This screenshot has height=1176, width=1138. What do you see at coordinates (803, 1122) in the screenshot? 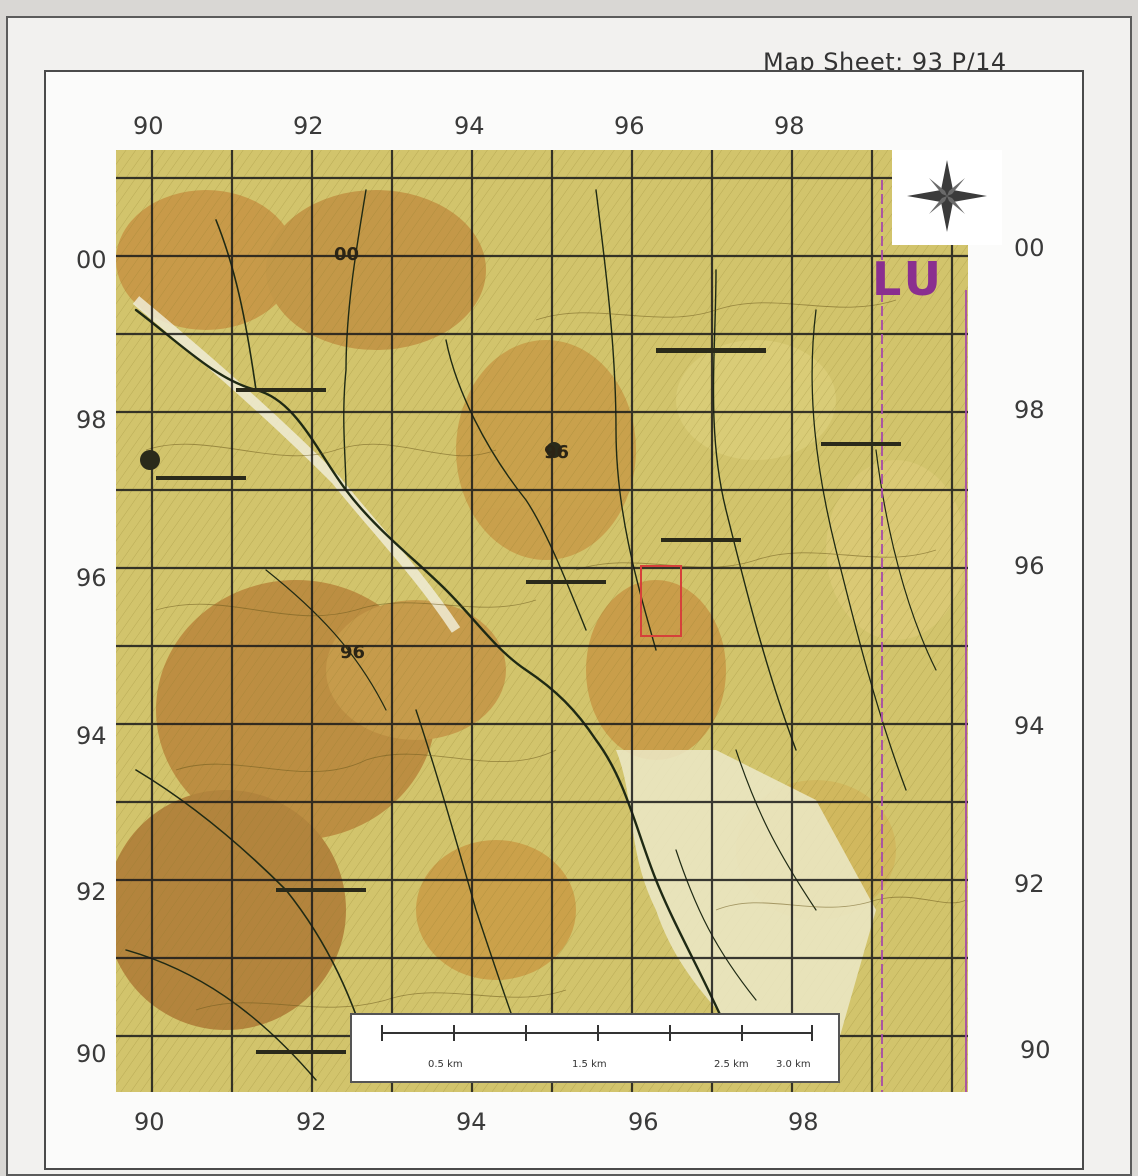
I see `bottom-tick-98: 98` at bounding box center [803, 1122].